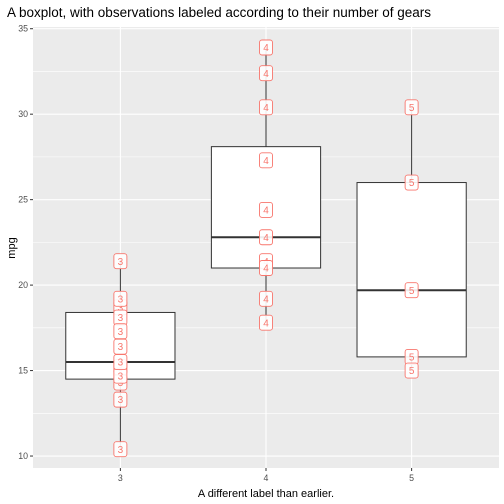 This screenshot has width=504, height=504. I want to click on y-axis: 10 15 20 25 30 35, so click(25, 242).